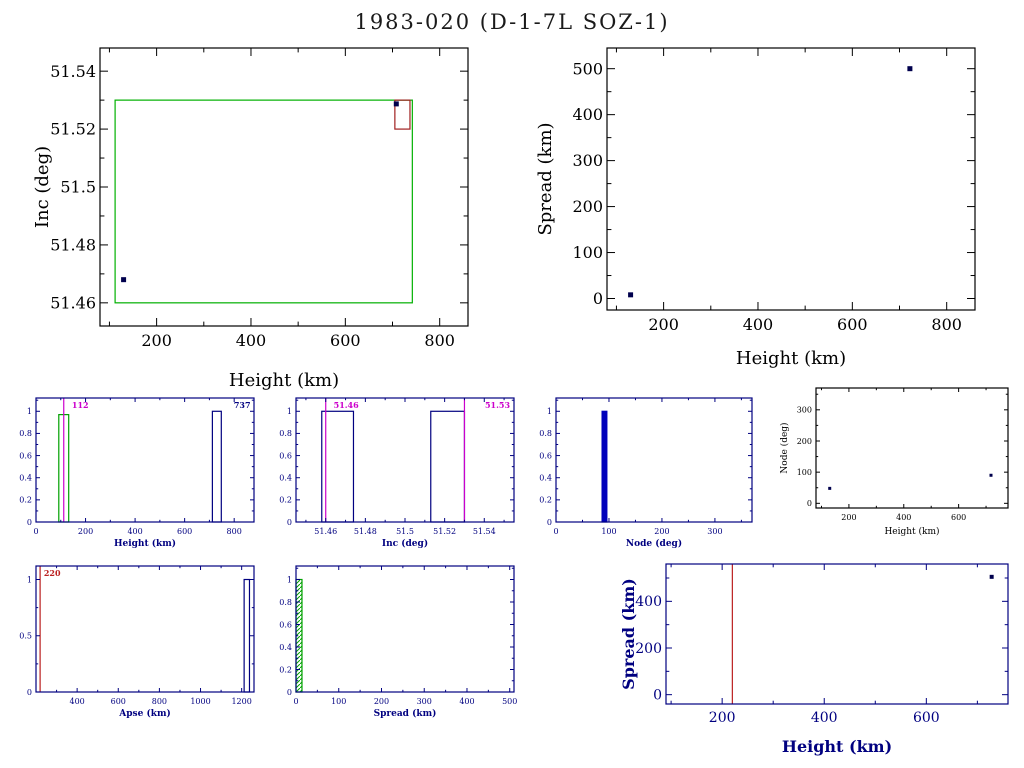 The height and width of the screenshot is (768, 1024). Describe the element at coordinates (346, 405) in the screenshot. I see `annotation: 51.46` at that location.